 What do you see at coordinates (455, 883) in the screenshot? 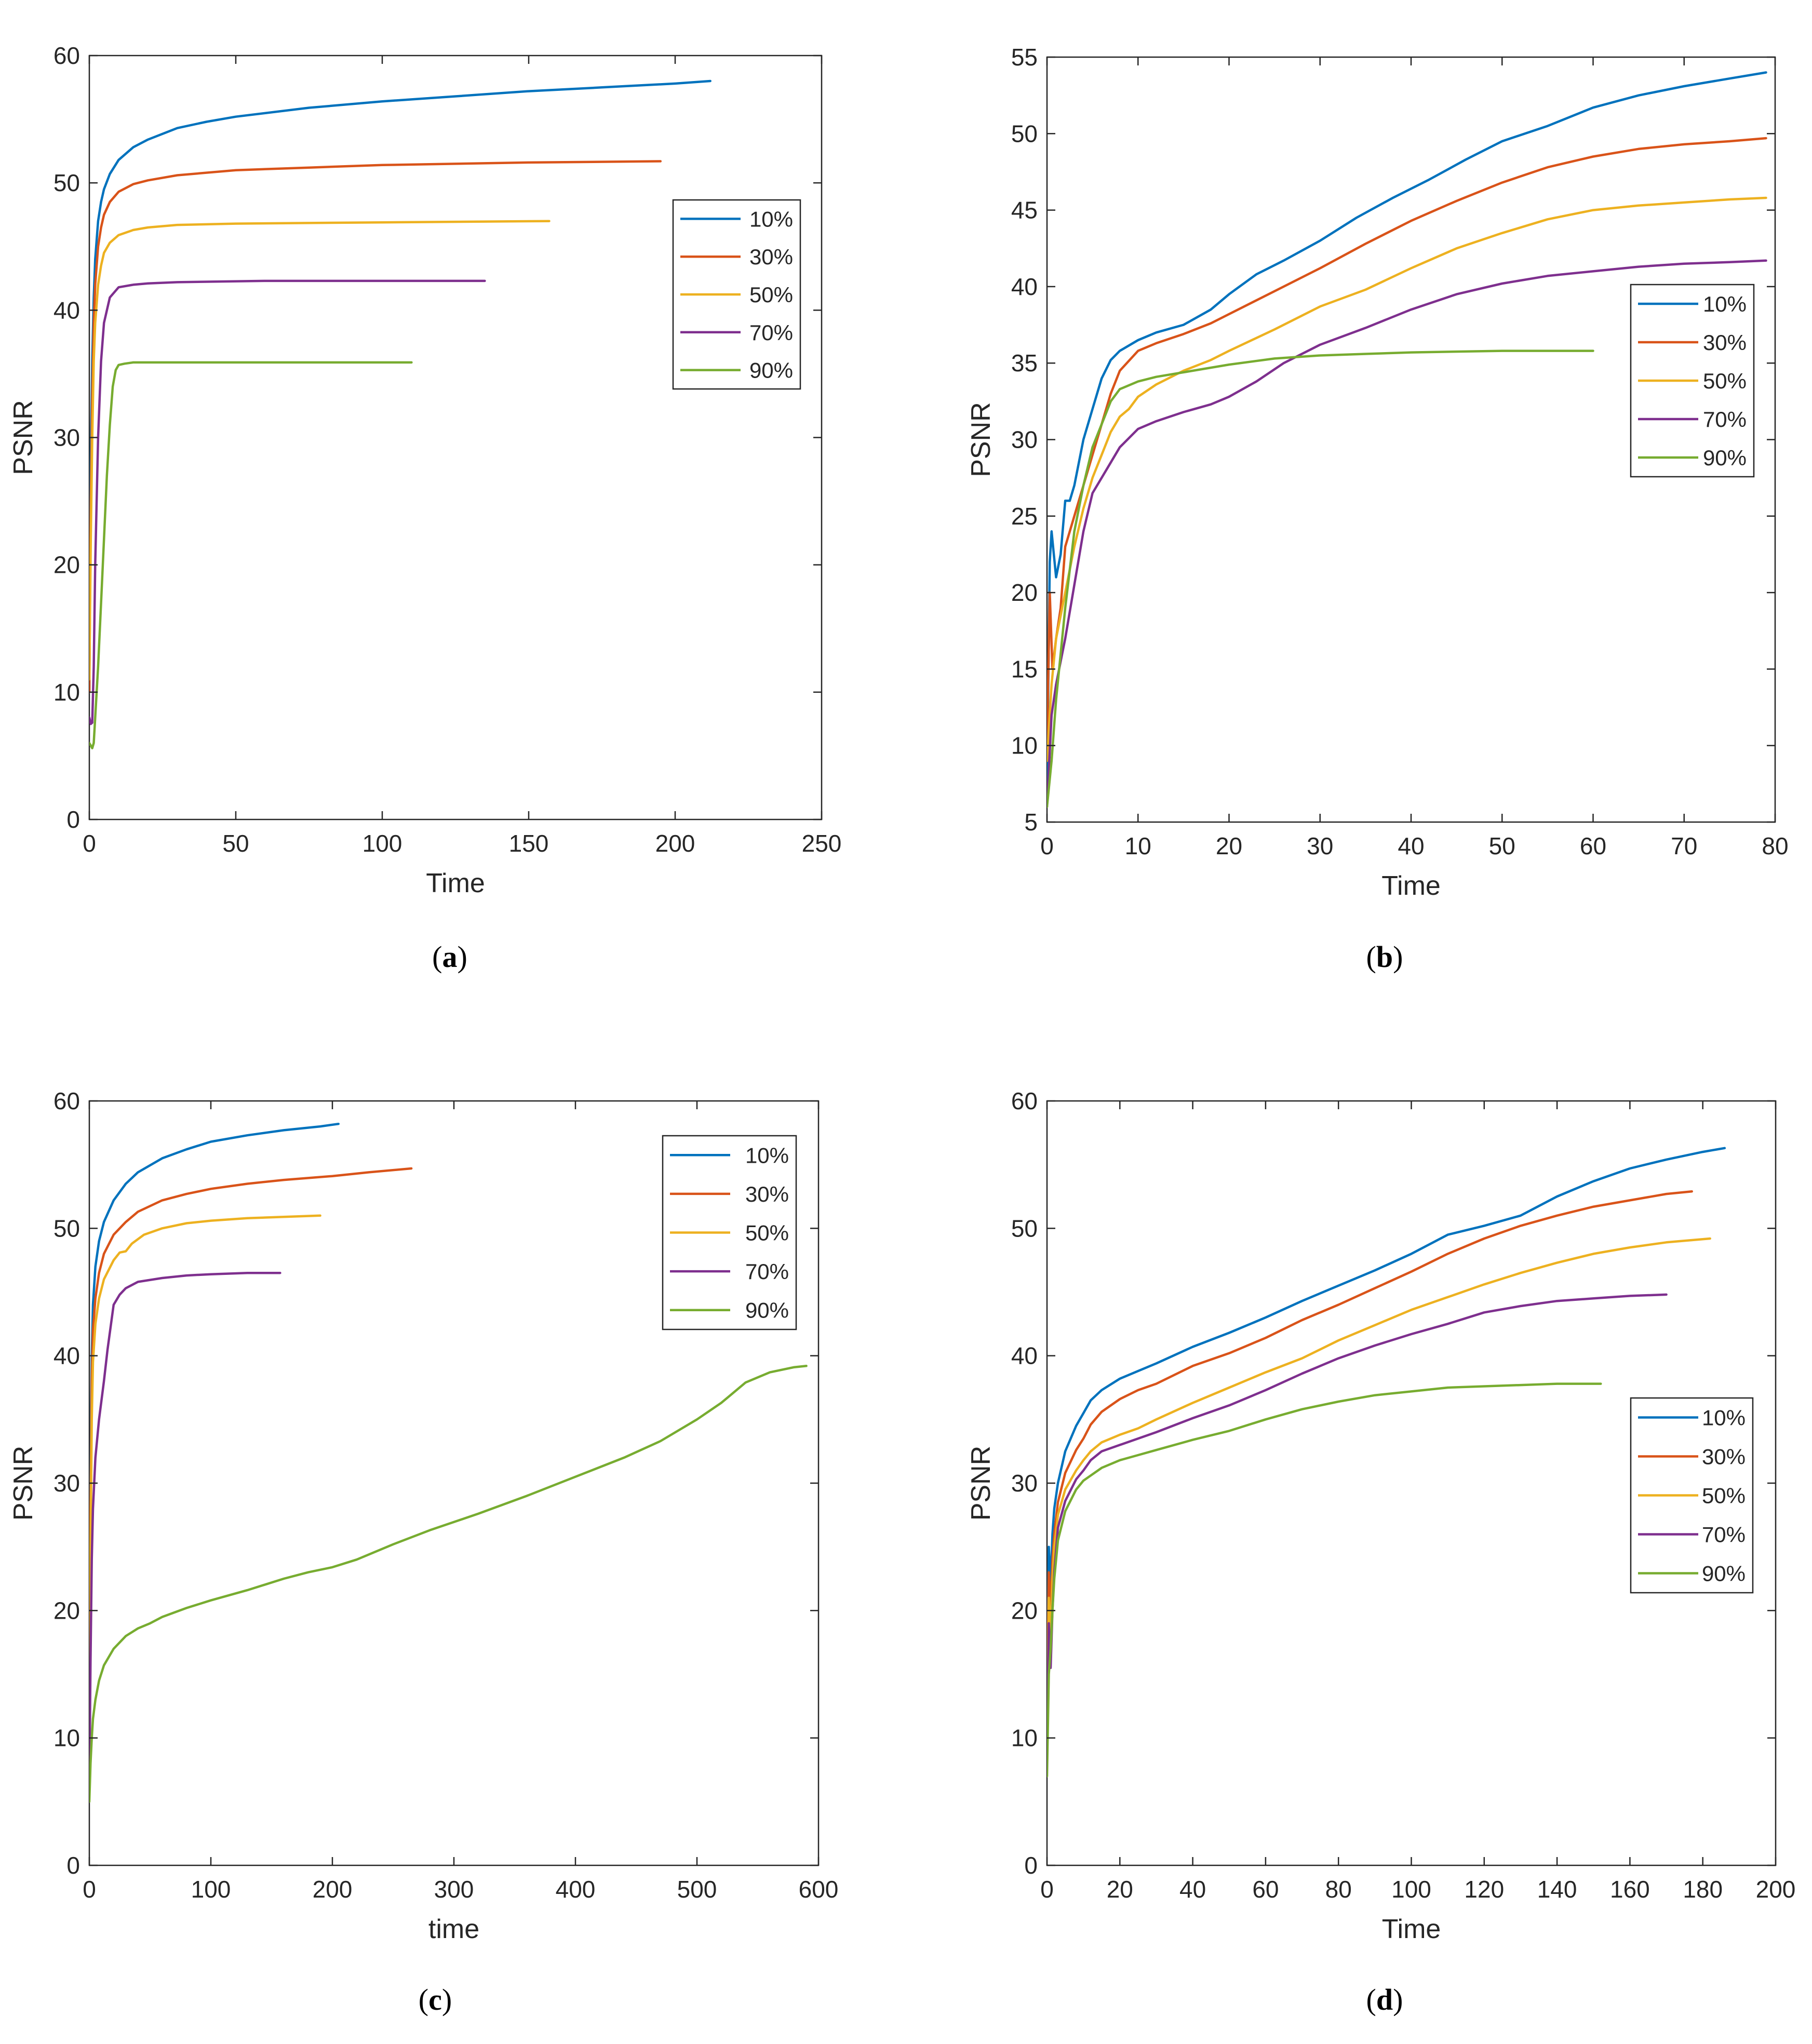
I see `x-axis-label: Time` at bounding box center [455, 883].